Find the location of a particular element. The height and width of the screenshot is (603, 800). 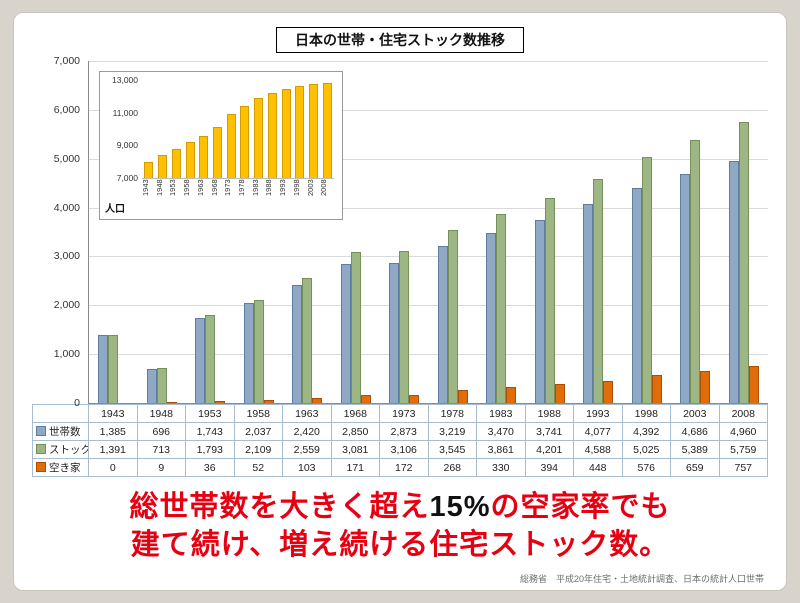

value-cell: 576 is located at coordinates (646, 467).